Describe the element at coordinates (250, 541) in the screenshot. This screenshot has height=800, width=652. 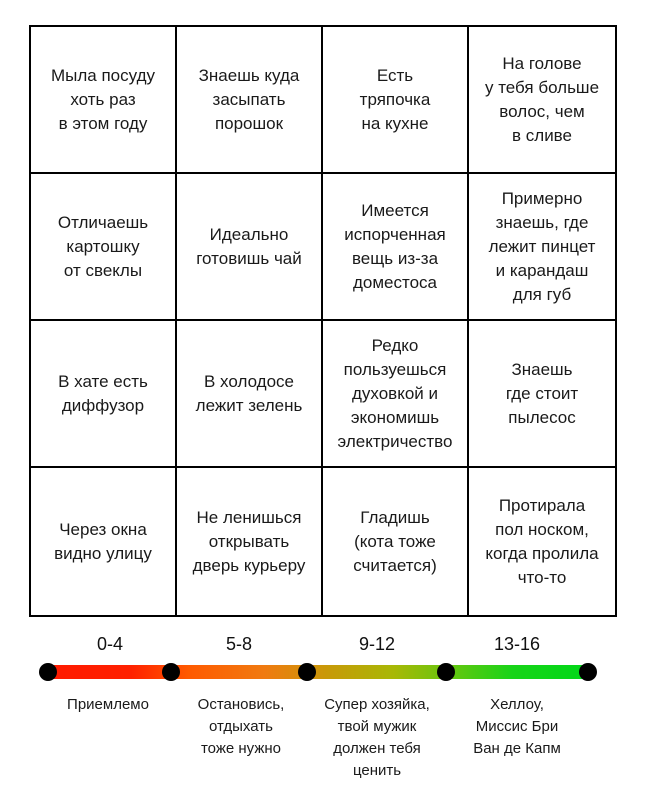
I see `bingo-cell: Не ленишься открывать дверь курьеру` at that location.